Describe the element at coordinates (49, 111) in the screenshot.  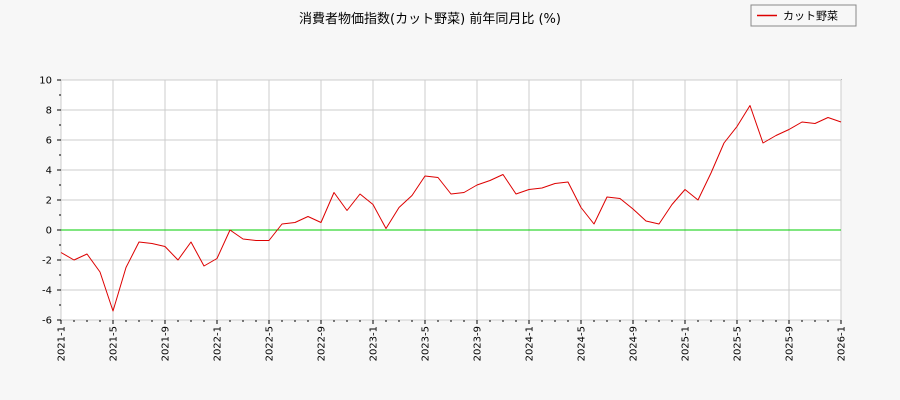
I see `y-tick-label: 8` at that location.